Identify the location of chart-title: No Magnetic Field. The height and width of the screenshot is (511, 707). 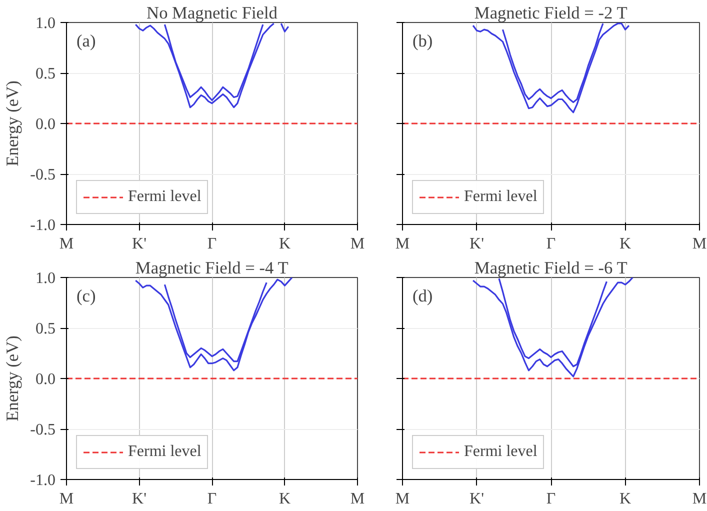
(212, 13).